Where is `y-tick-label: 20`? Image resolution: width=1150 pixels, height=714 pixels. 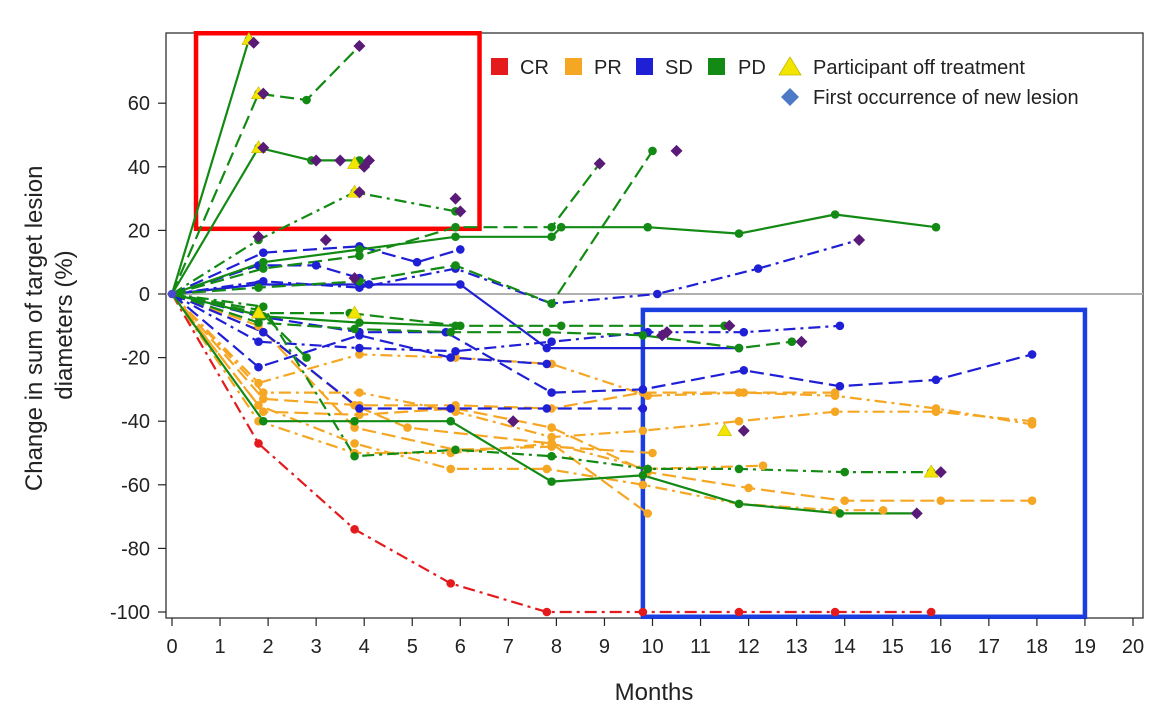 y-tick-label: 20 is located at coordinates (139, 231).